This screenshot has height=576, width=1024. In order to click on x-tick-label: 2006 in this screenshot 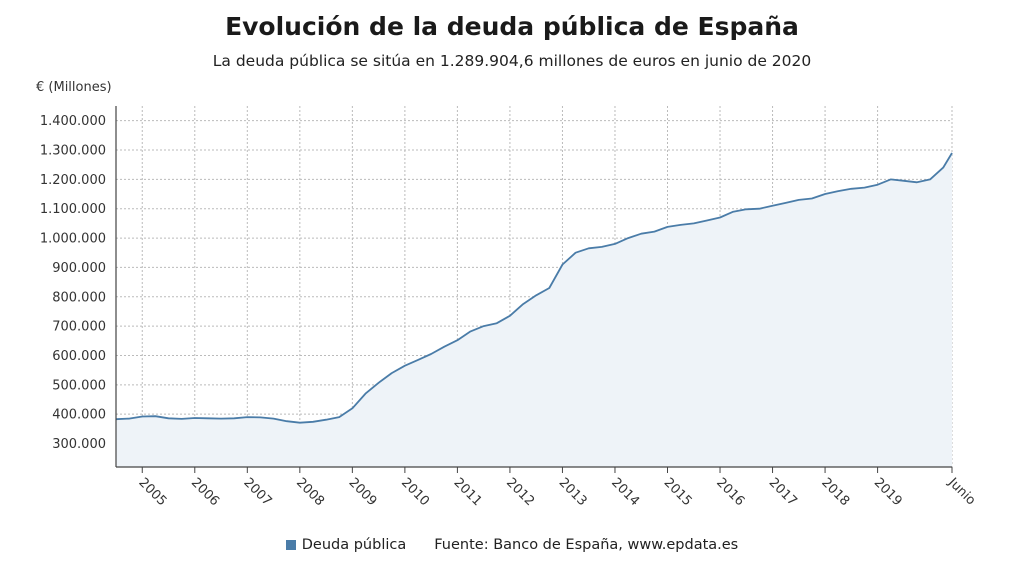, I will do `click(205, 492)`.